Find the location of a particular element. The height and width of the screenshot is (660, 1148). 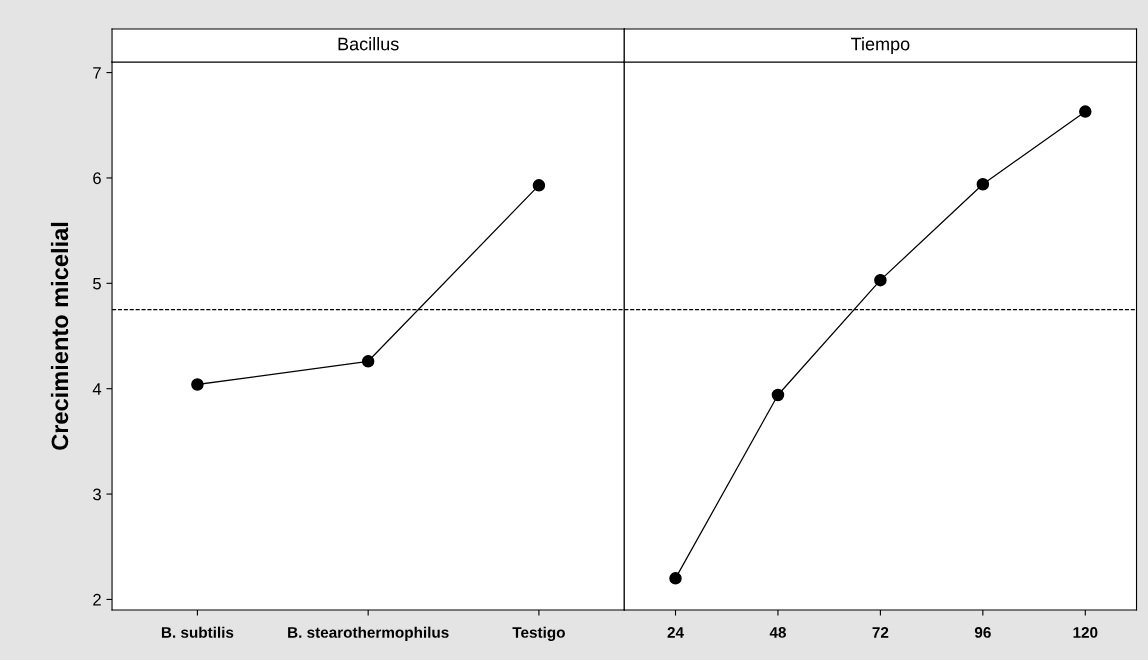

x-tick-label: 72 is located at coordinates (880, 632).